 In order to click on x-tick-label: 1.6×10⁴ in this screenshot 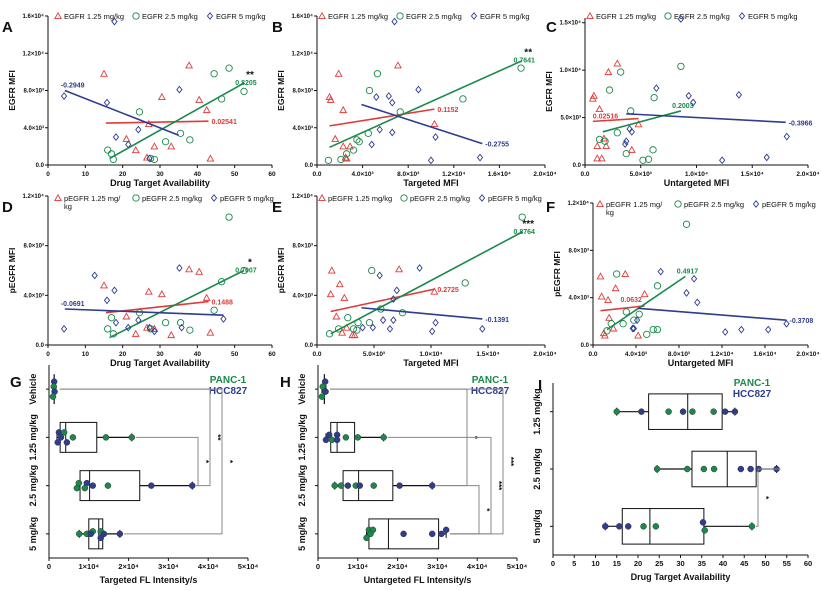, I will do `click(764, 354)`.